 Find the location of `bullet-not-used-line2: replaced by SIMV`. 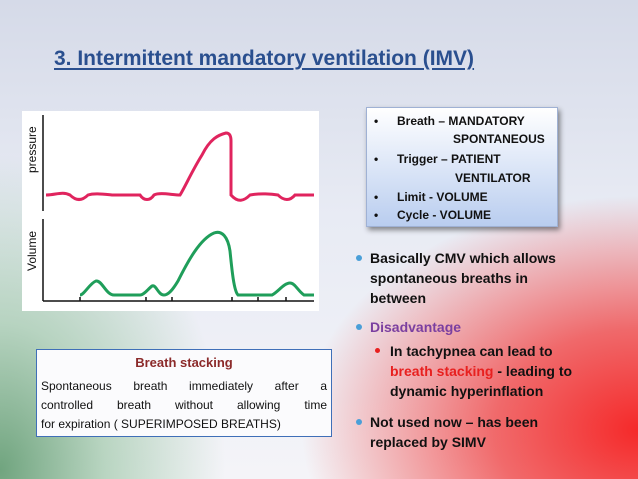

bullet-not-used-line2: replaced by SIMV is located at coordinates (428, 442).